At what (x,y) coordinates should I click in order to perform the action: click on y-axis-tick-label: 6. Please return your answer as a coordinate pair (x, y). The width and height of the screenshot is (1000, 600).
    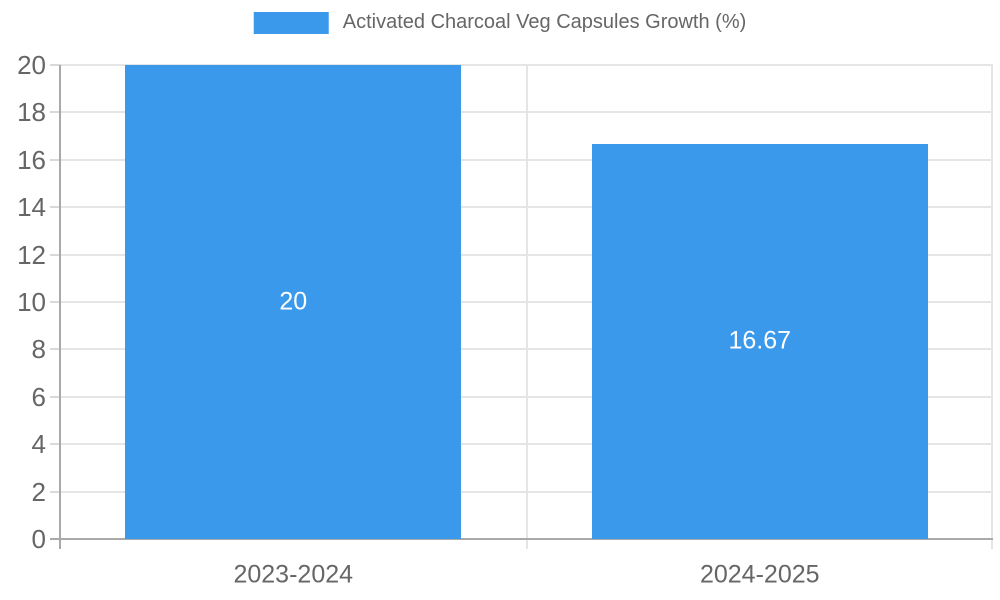
    Looking at the image, I should click on (38, 396).